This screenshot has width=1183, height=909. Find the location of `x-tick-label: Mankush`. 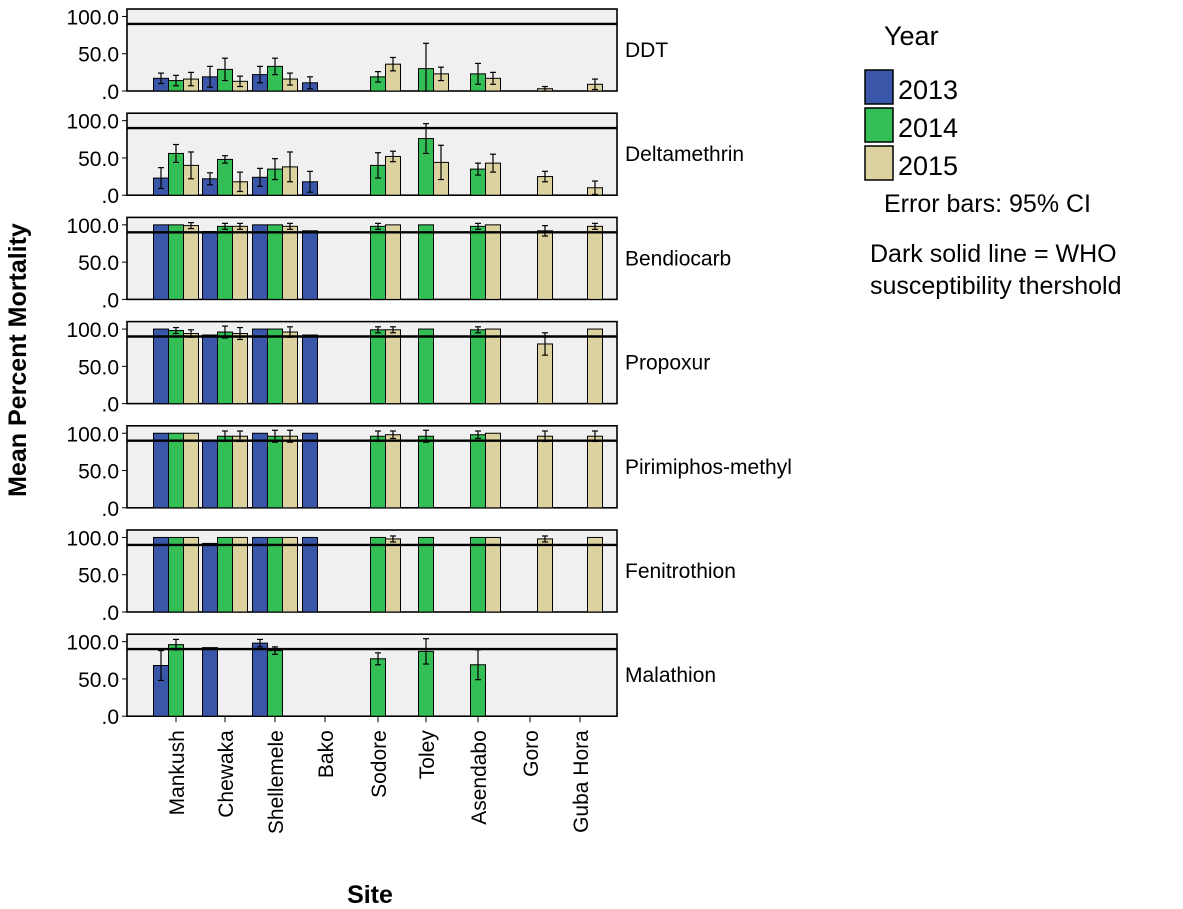

x-tick-label: Mankush is located at coordinates (177, 772).